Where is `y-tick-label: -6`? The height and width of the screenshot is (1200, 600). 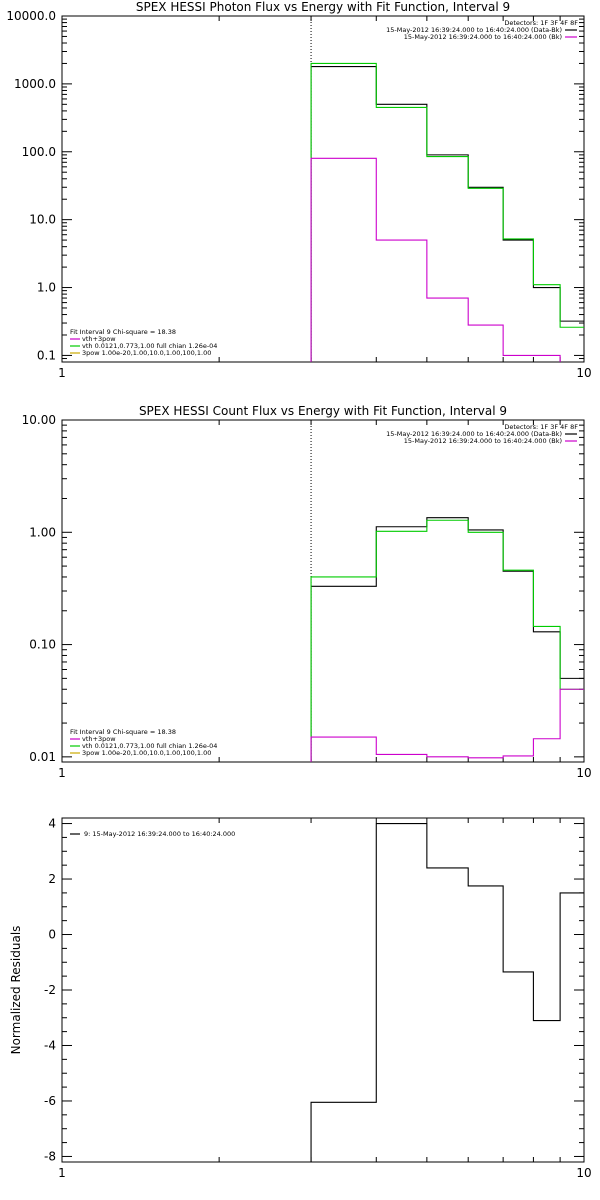
y-tick-label: -6 is located at coordinates (50, 1101).